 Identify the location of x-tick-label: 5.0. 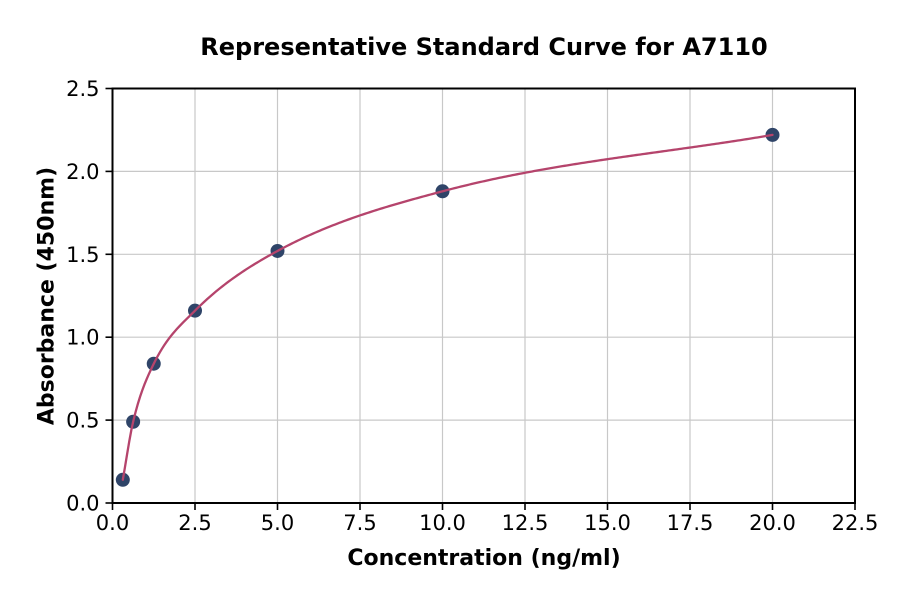
(277, 523).